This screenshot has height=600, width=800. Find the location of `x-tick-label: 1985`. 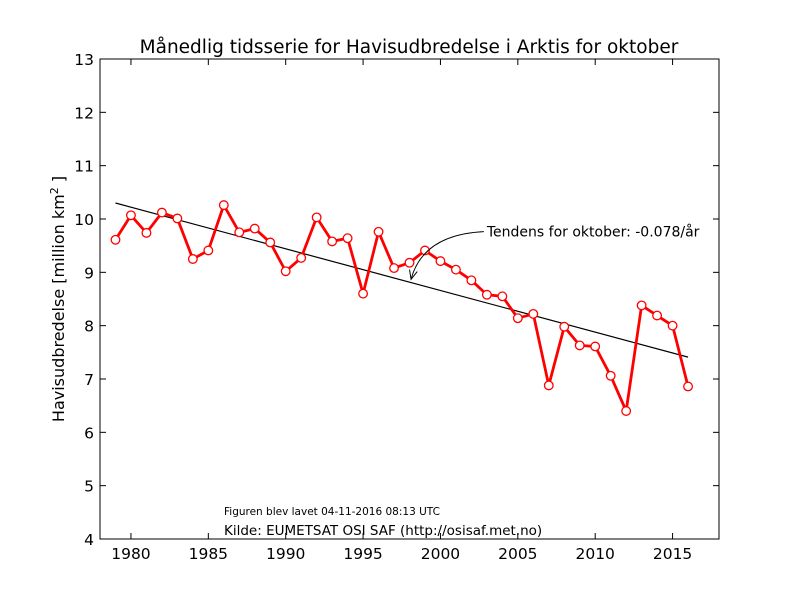

x-tick-label: 1985 is located at coordinates (208, 554).